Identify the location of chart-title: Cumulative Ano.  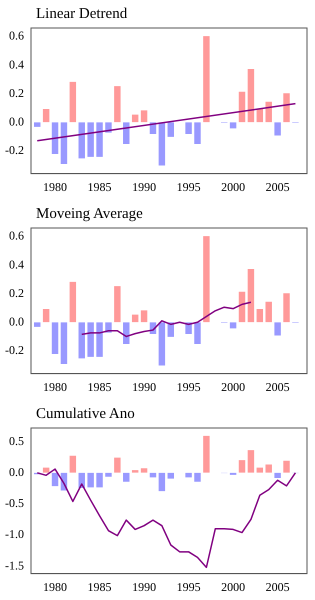
(85, 414).